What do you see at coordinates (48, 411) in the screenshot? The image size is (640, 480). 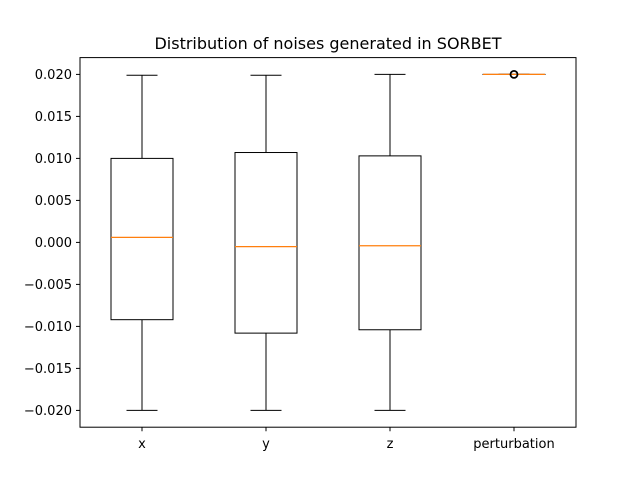 I see `y-tick-label: −0.020` at bounding box center [48, 411].